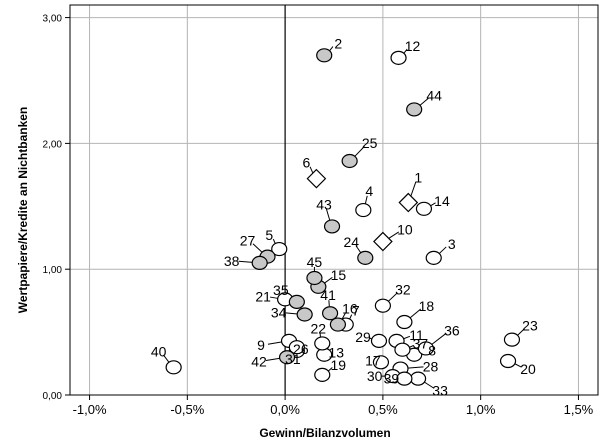  I want to click on y-tick-label: 1,00, so click(53, 270).